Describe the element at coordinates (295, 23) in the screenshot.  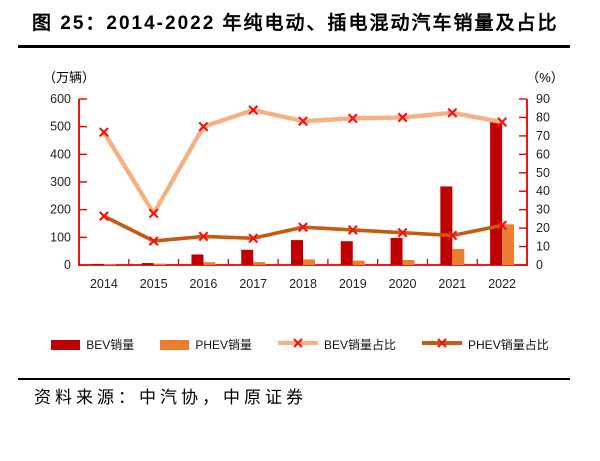
I see `figure-title: 图 25：2014-2022 年纯电动、插电混动汽车销量及占比` at that location.